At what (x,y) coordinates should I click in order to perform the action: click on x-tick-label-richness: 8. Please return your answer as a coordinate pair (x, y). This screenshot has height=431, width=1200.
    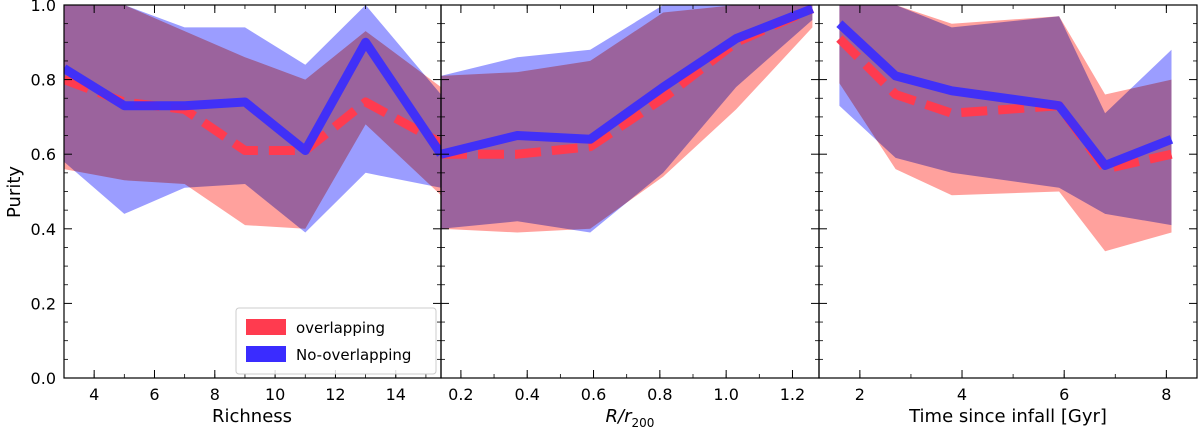
    Looking at the image, I should click on (215, 394).